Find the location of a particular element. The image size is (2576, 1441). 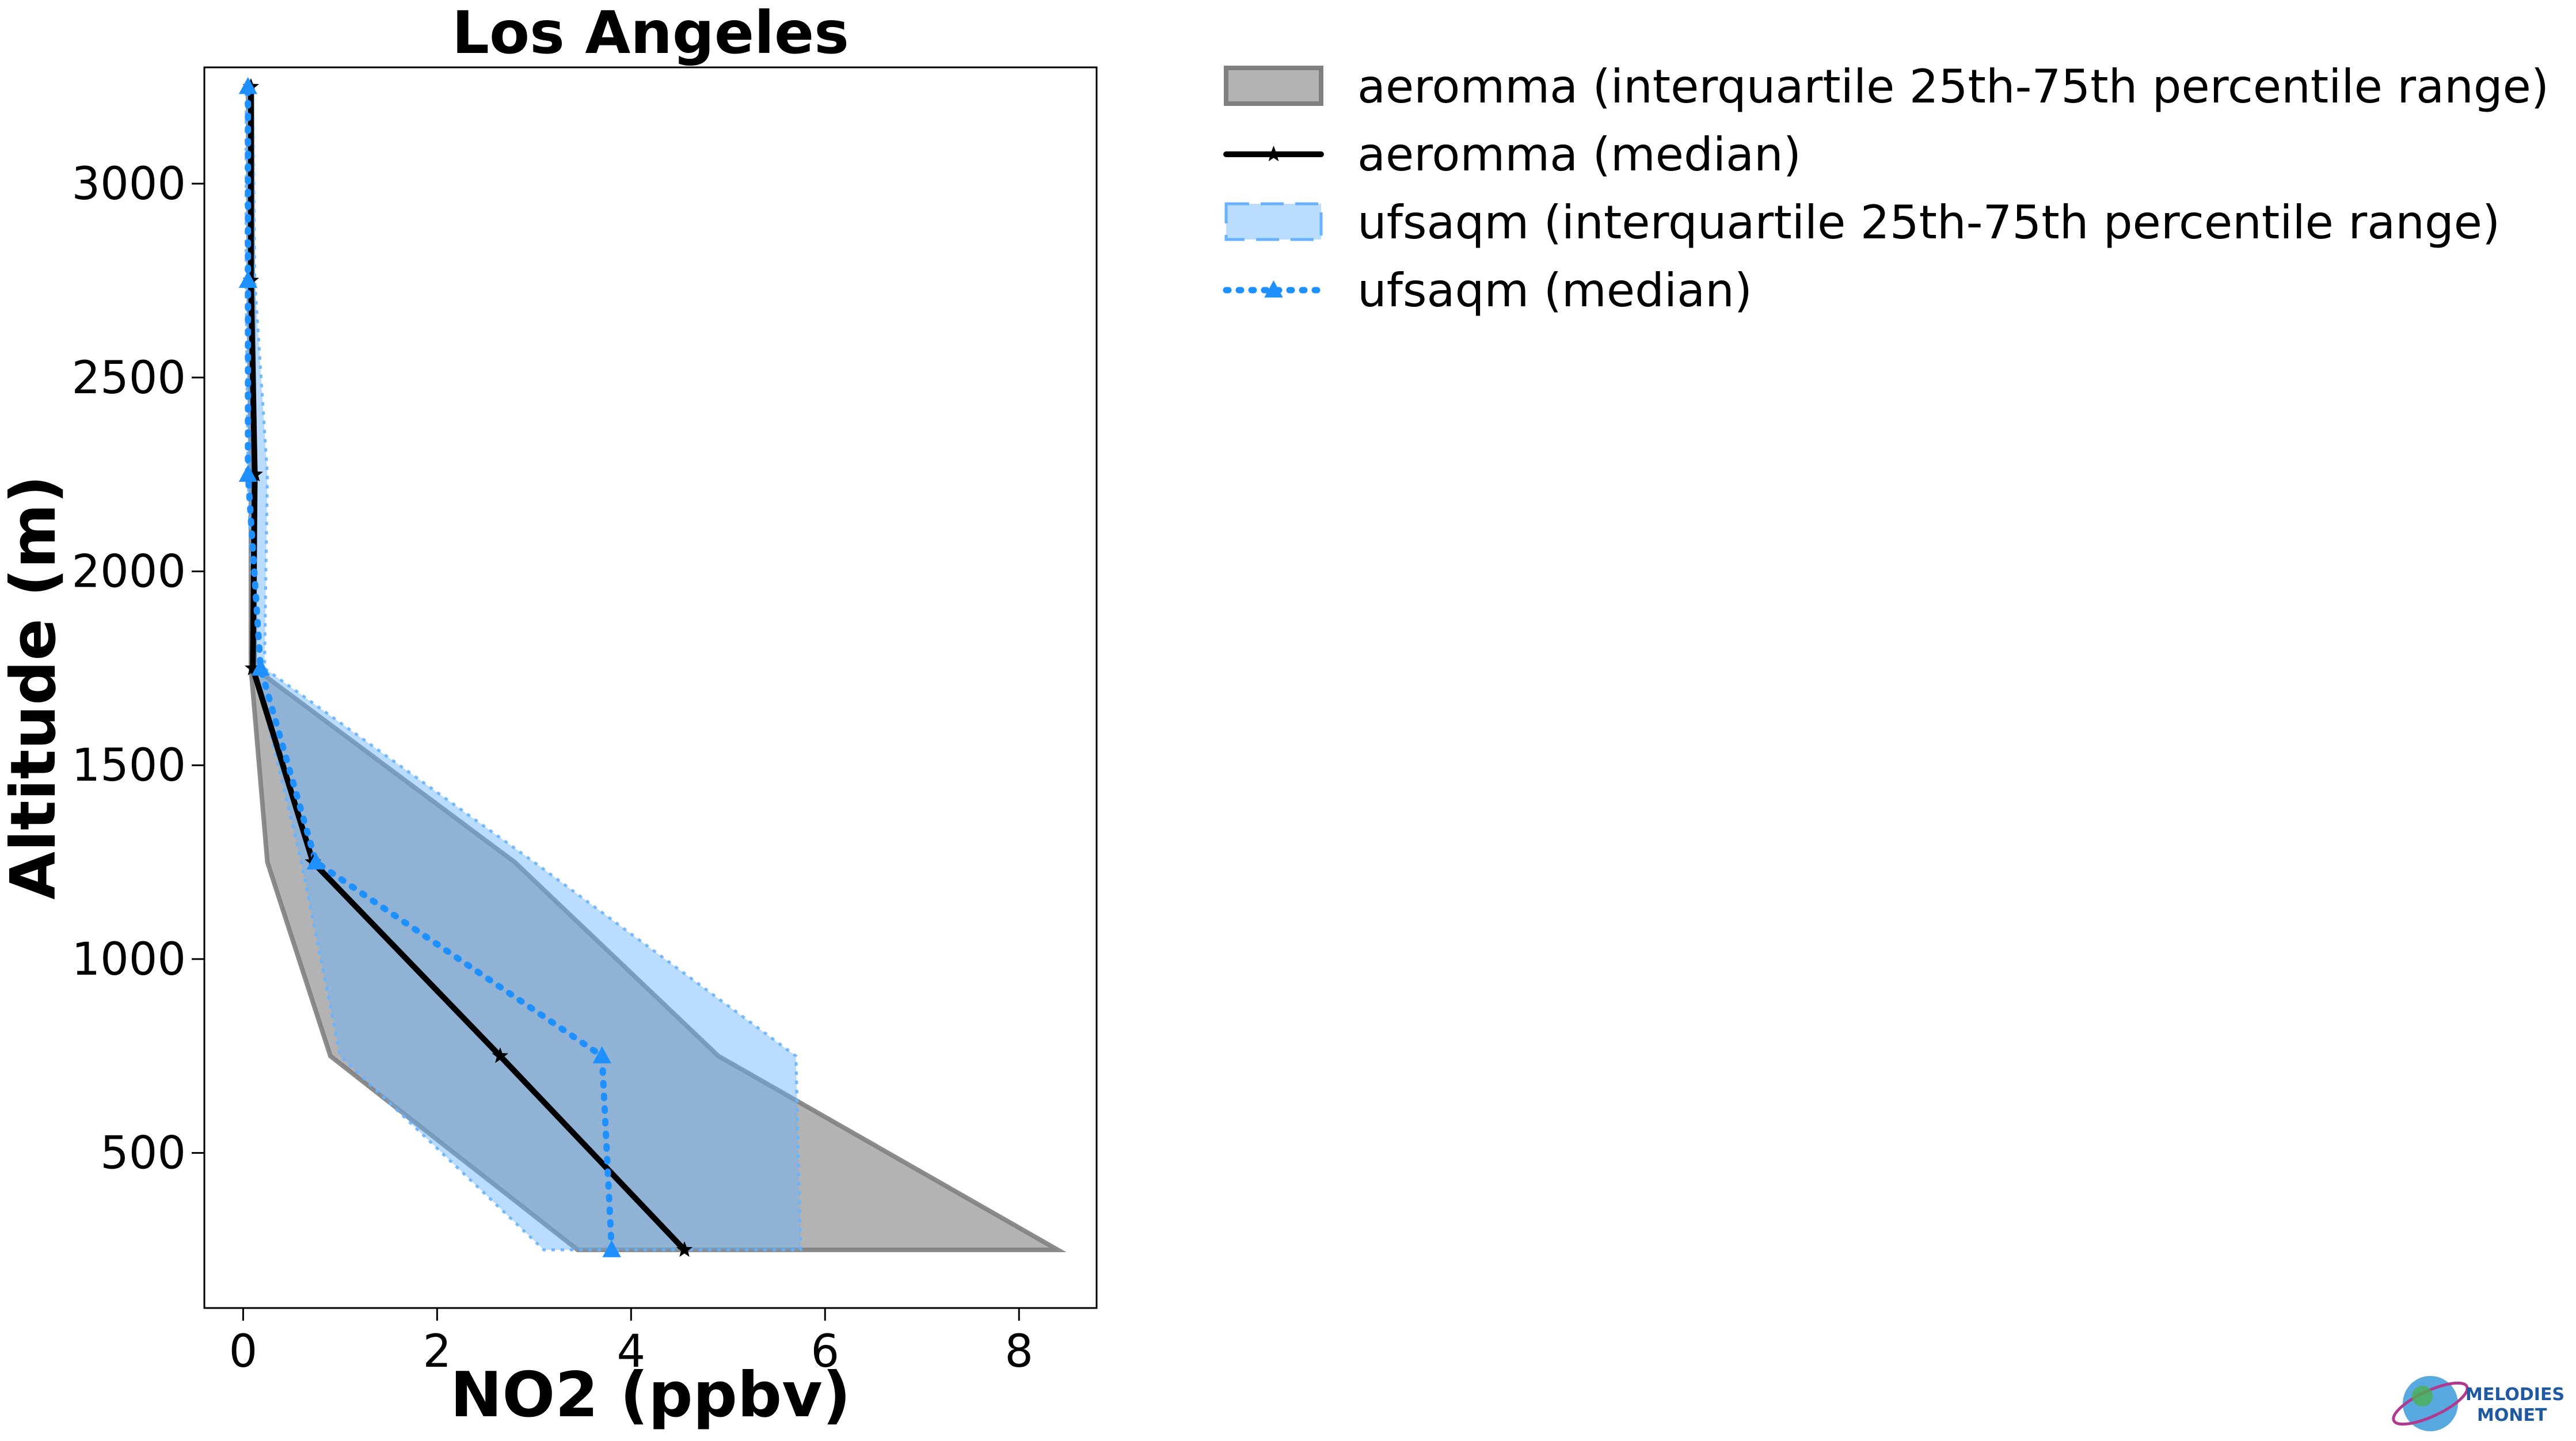

y-axis-label: Altitude (m) is located at coordinates (35, 687).